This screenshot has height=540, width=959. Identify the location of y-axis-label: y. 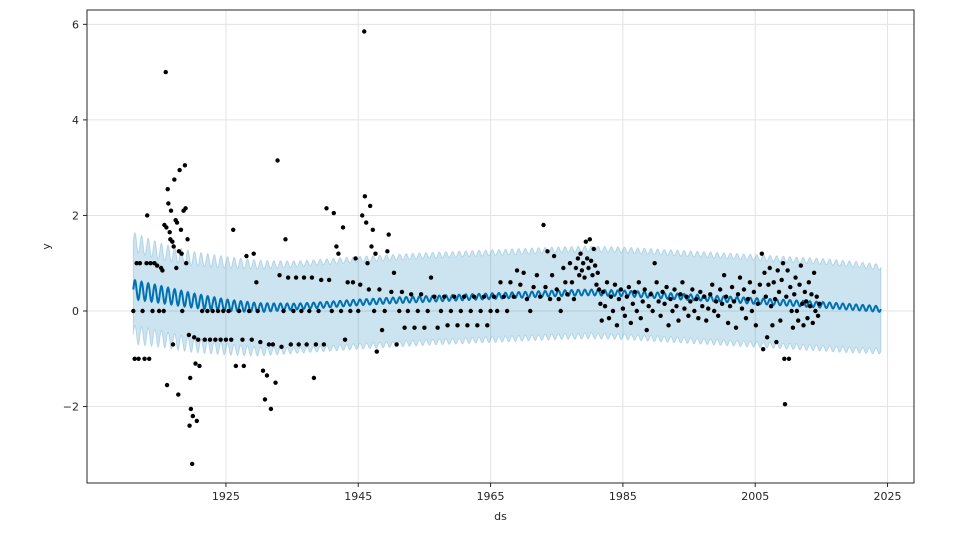
(46, 246).